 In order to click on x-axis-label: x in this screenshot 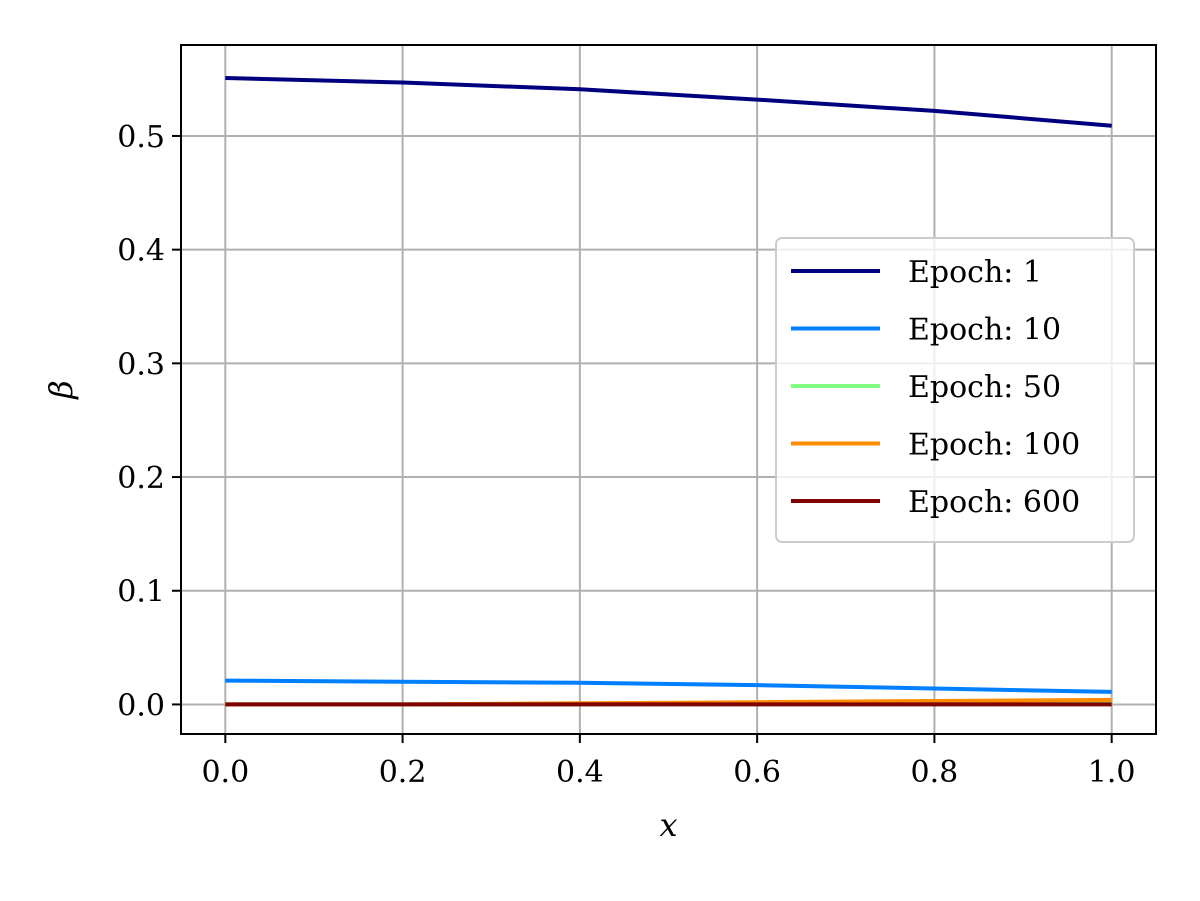, I will do `click(668, 825)`.